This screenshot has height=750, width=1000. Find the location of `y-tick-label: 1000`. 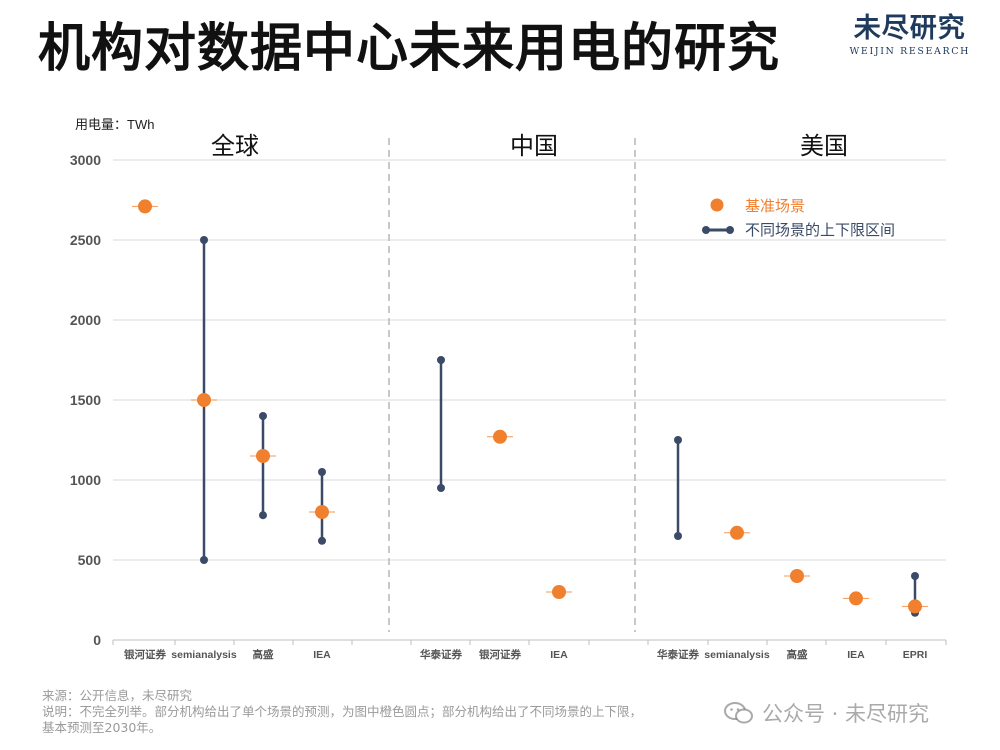

y-tick-label: 1000 is located at coordinates (85, 480).